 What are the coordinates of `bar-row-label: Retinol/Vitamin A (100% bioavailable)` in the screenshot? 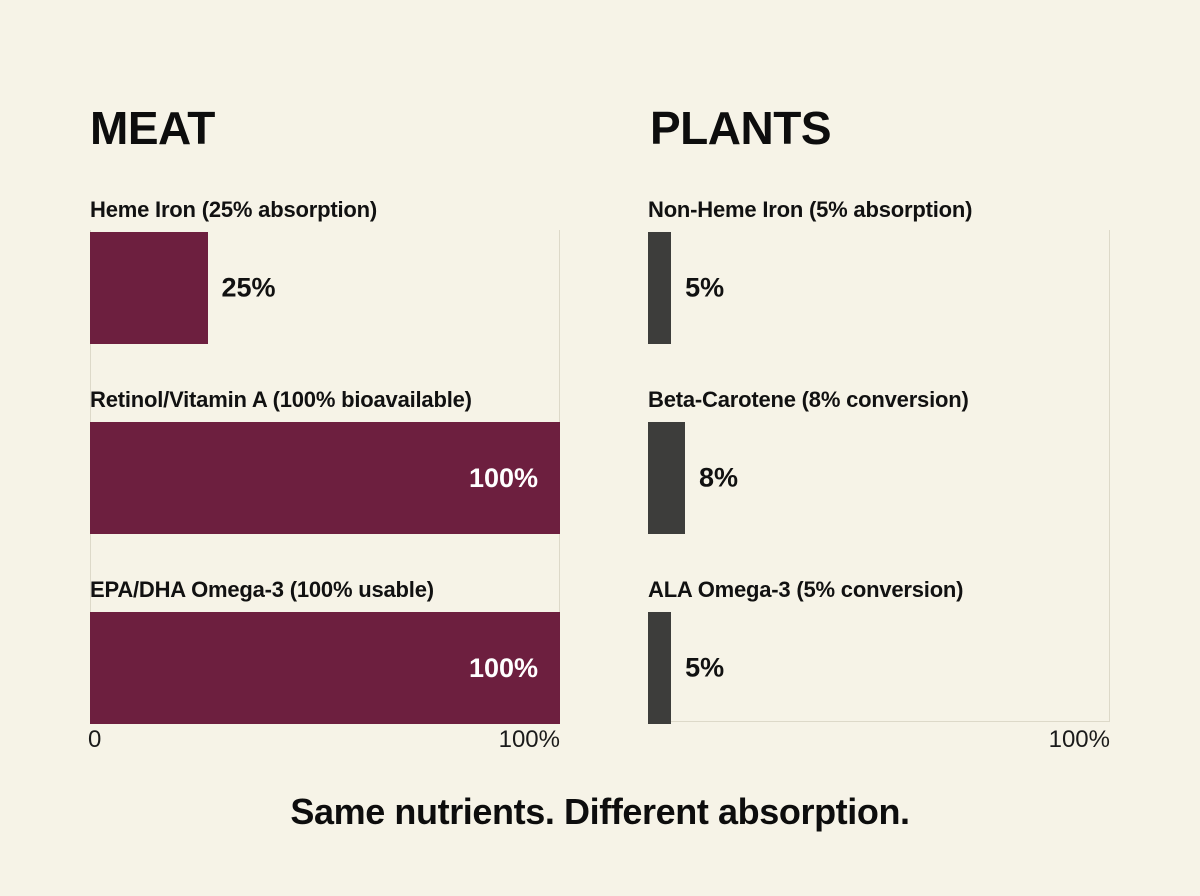 It's located at (281, 399).